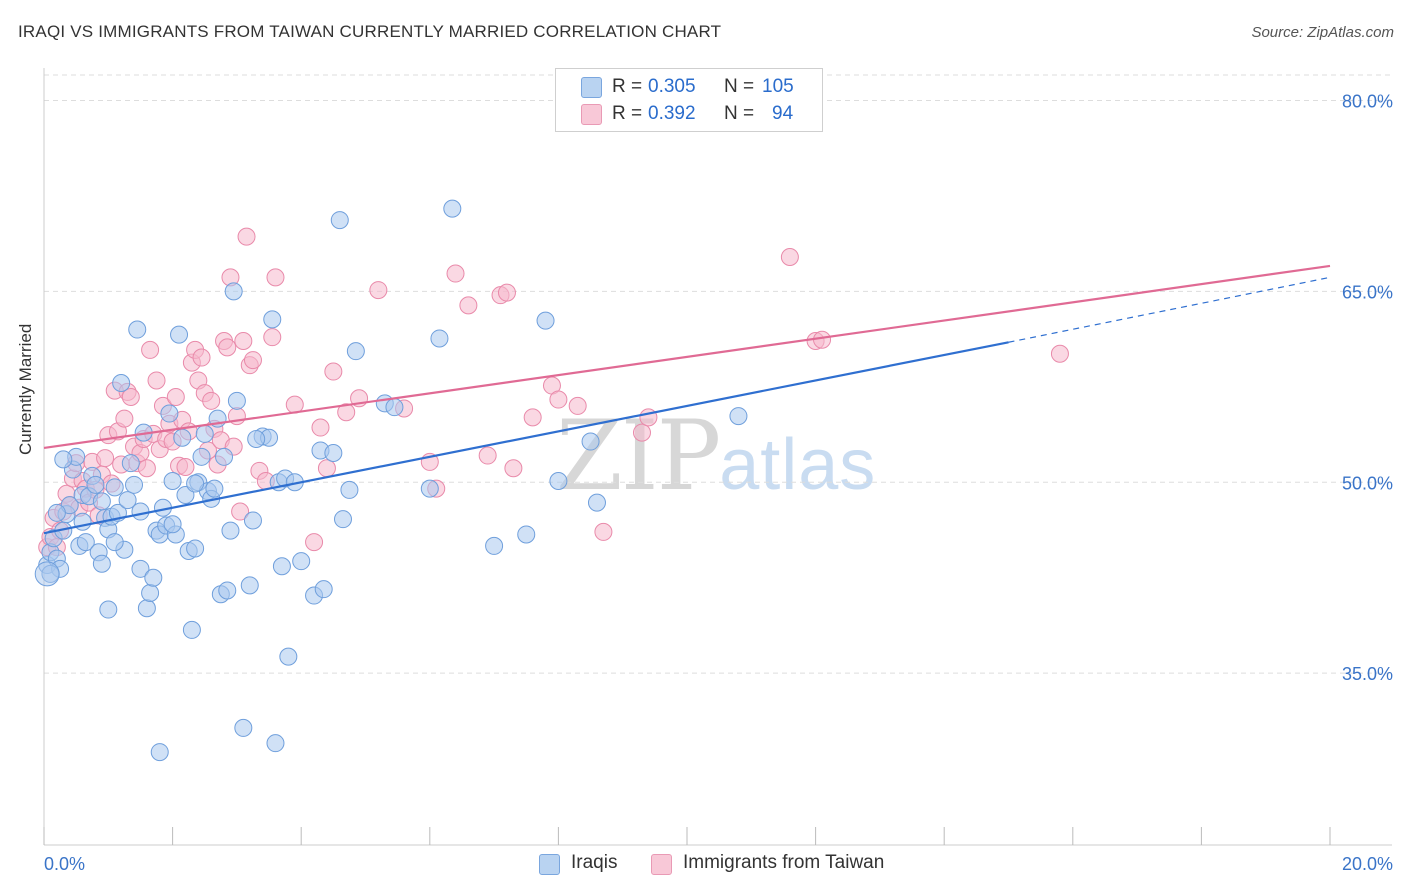 This screenshot has height=892, width=1406. What do you see at coordinates (1169, 309) in the screenshot?
I see `iraqis-trend-extension` at bounding box center [1169, 309].